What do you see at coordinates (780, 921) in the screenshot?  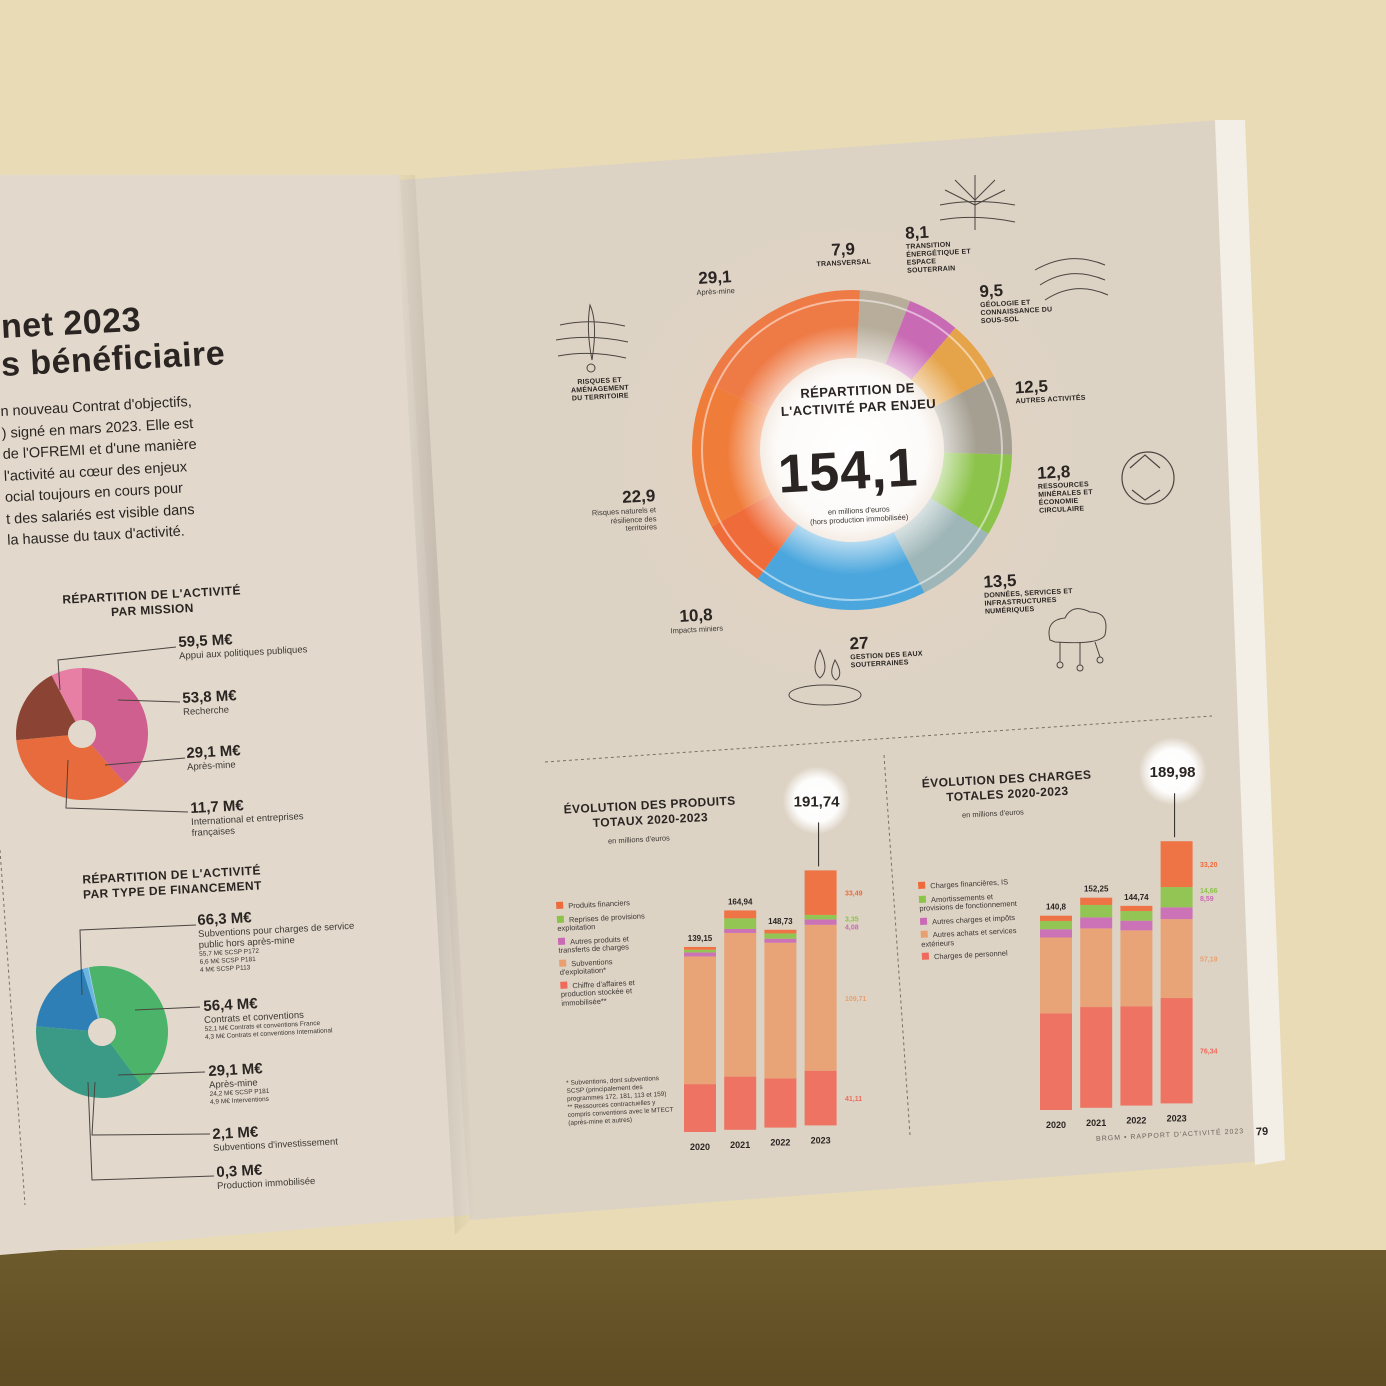 I see `bar-total-label: 148,73` at bounding box center [780, 921].